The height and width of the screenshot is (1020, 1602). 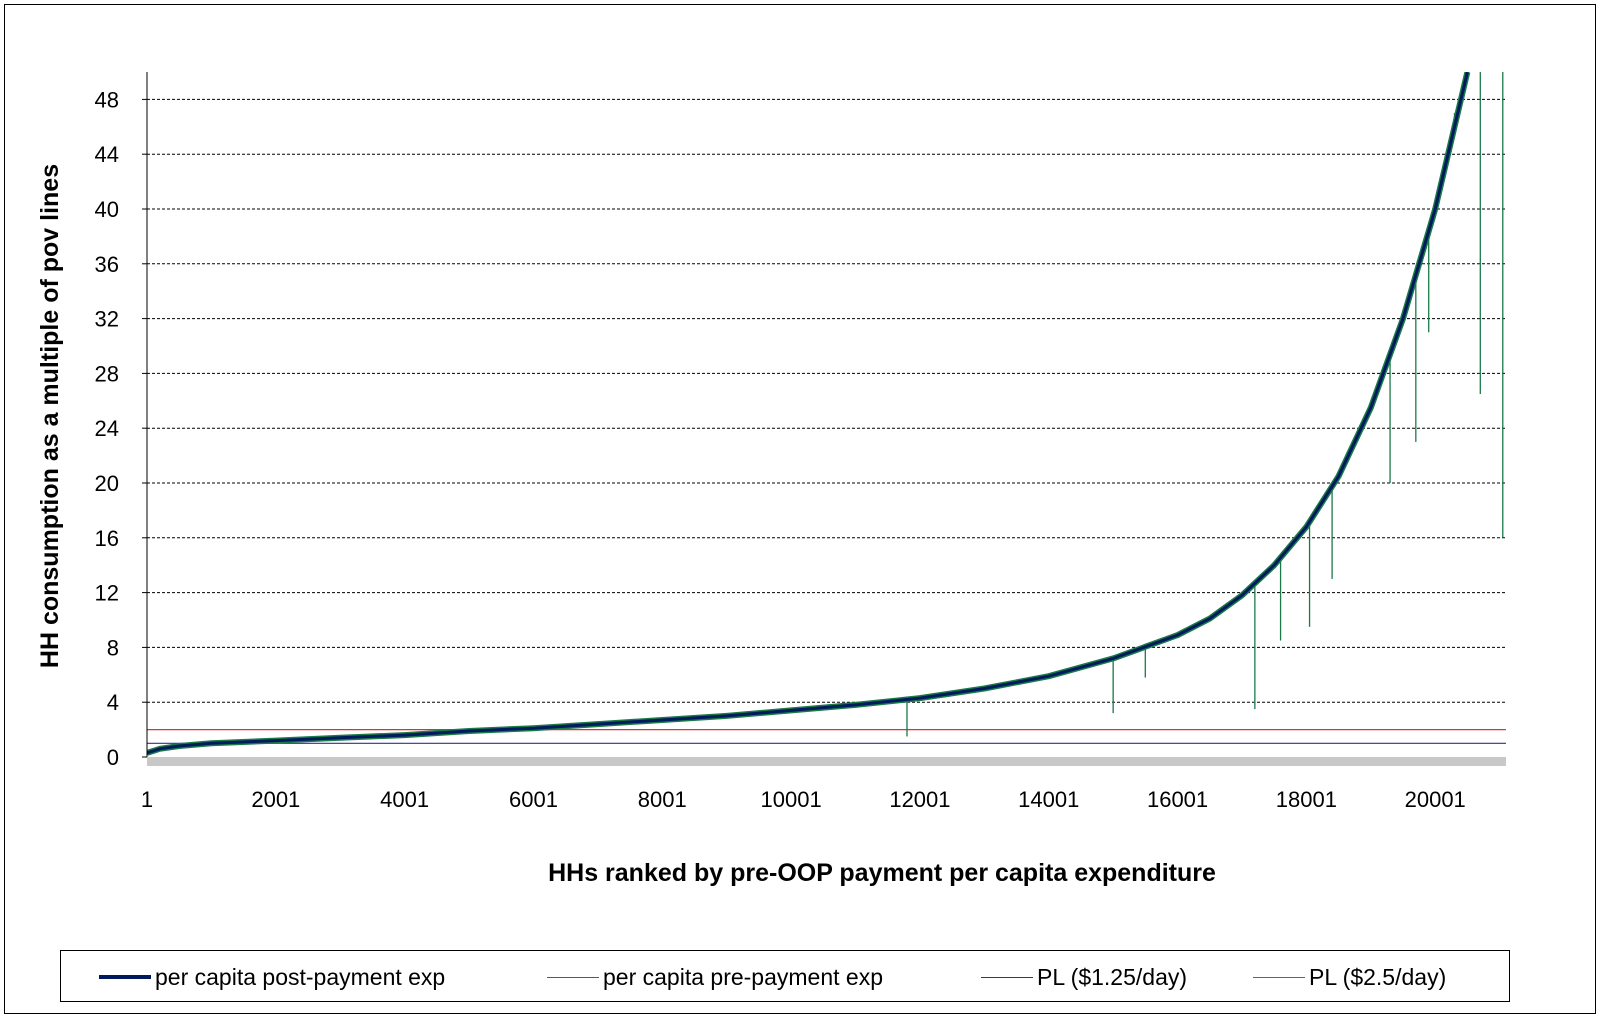 What do you see at coordinates (107, 538) in the screenshot?
I see `y-tick-label: 16` at bounding box center [107, 538].